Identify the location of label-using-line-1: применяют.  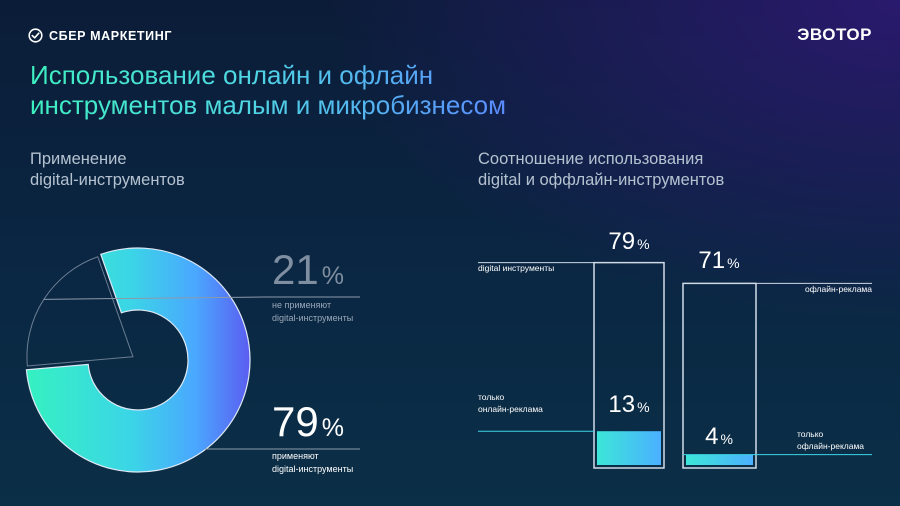
(295, 456).